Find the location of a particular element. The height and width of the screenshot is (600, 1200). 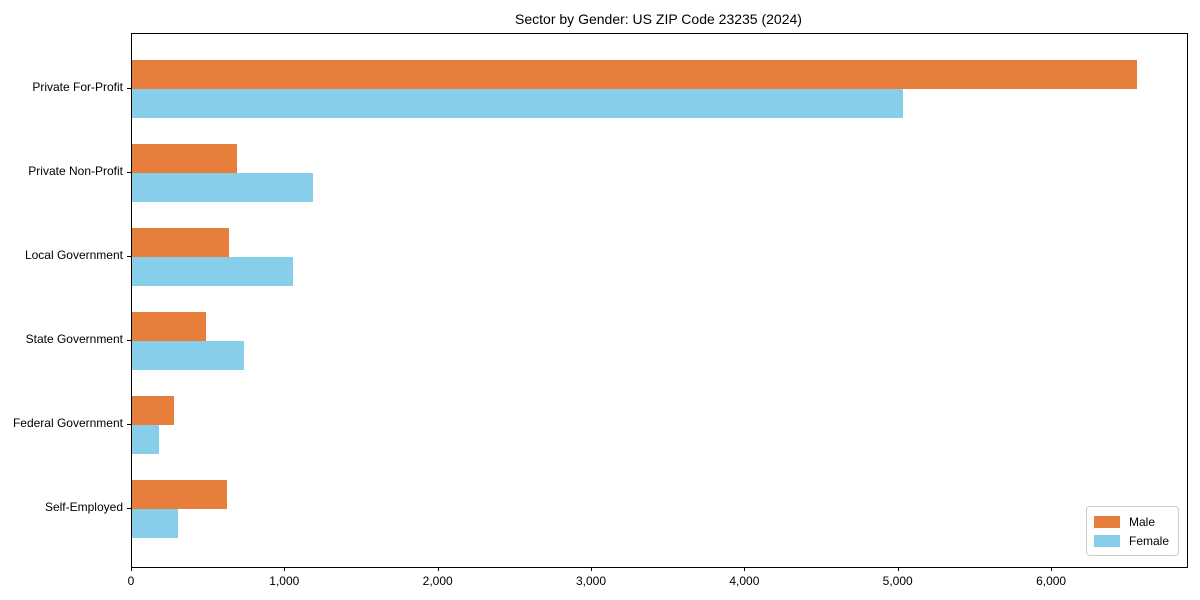

x-tick-label-5000: 5,000 is located at coordinates (897, 581).